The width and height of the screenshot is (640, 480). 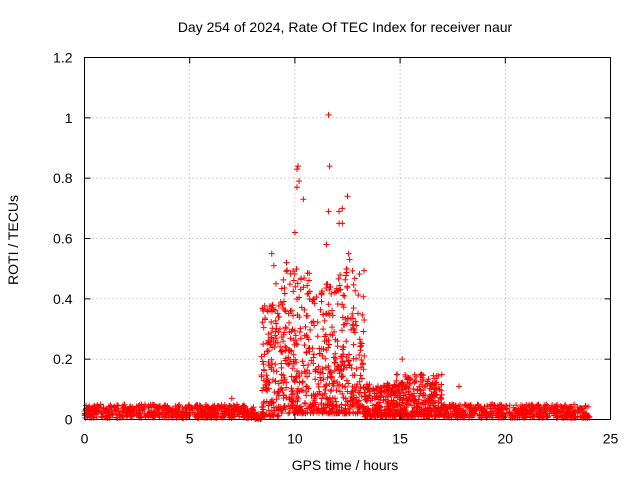 I want to click on x-tick-label: 20, so click(x=506, y=439).